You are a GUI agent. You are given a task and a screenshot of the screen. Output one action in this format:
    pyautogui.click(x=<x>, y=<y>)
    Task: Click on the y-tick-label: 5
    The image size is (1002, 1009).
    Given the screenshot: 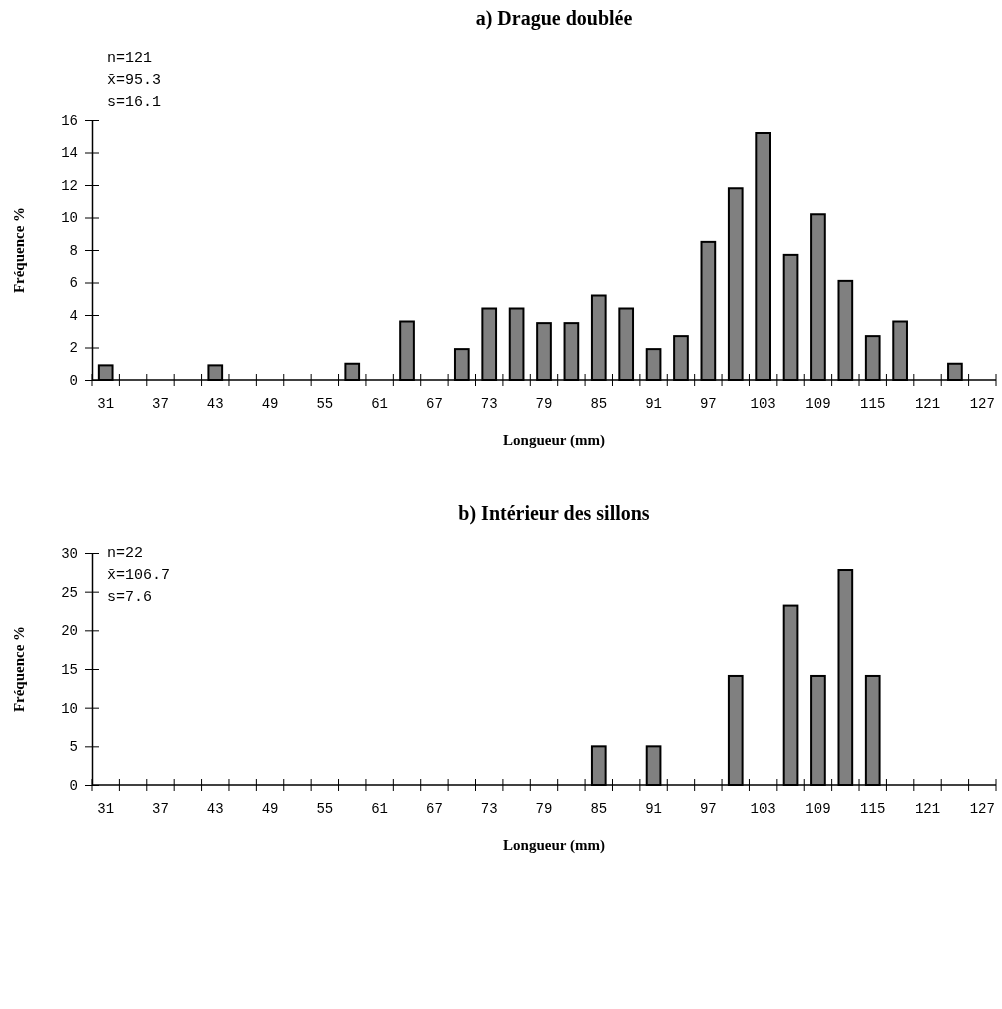 What is the action you would take?
    pyautogui.click(x=73, y=747)
    